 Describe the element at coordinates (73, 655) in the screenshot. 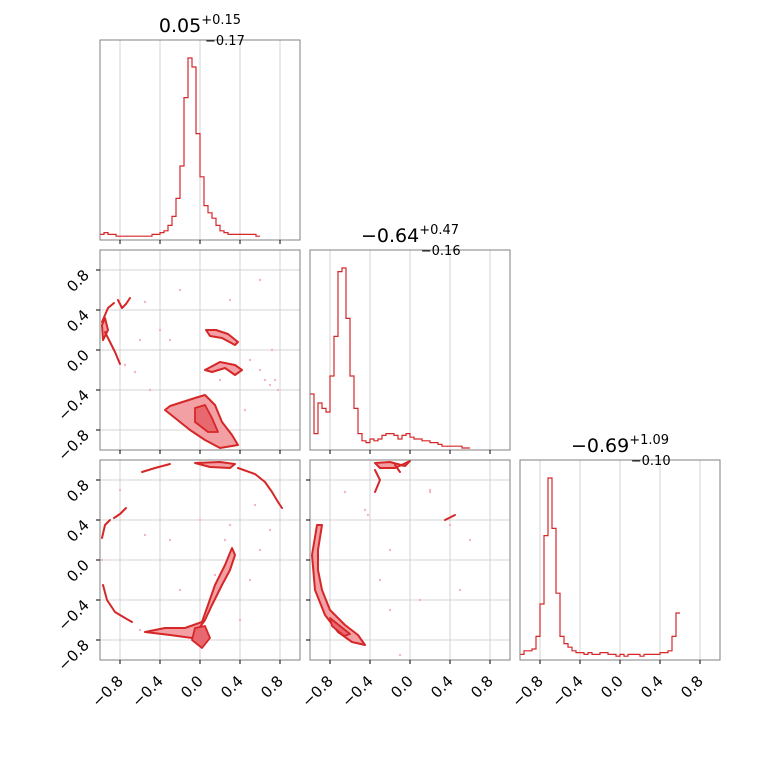

I see `y-tick-label-r2-0: −0.8` at that location.